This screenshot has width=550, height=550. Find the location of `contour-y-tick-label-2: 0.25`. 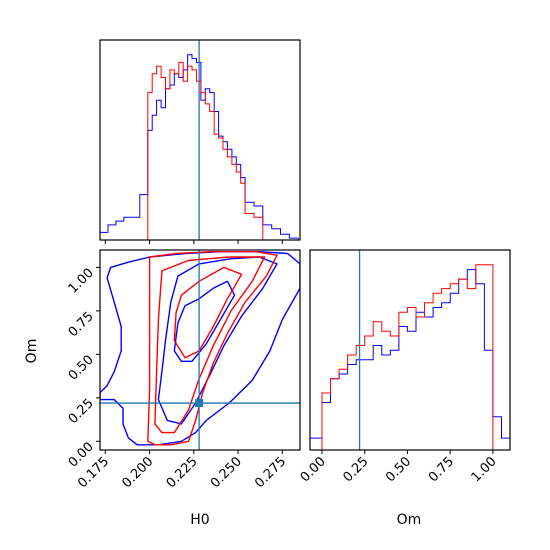

contour-y-tick-label-2: 0.25 is located at coordinates (81, 411).